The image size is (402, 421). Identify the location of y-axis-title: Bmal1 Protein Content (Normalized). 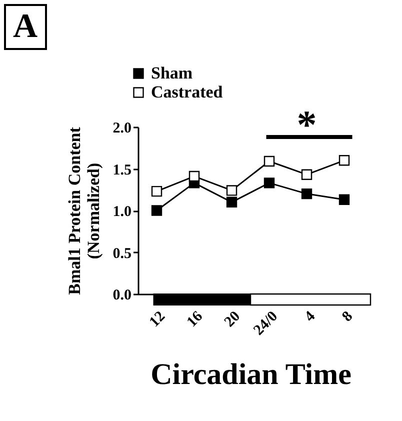
(83, 210).